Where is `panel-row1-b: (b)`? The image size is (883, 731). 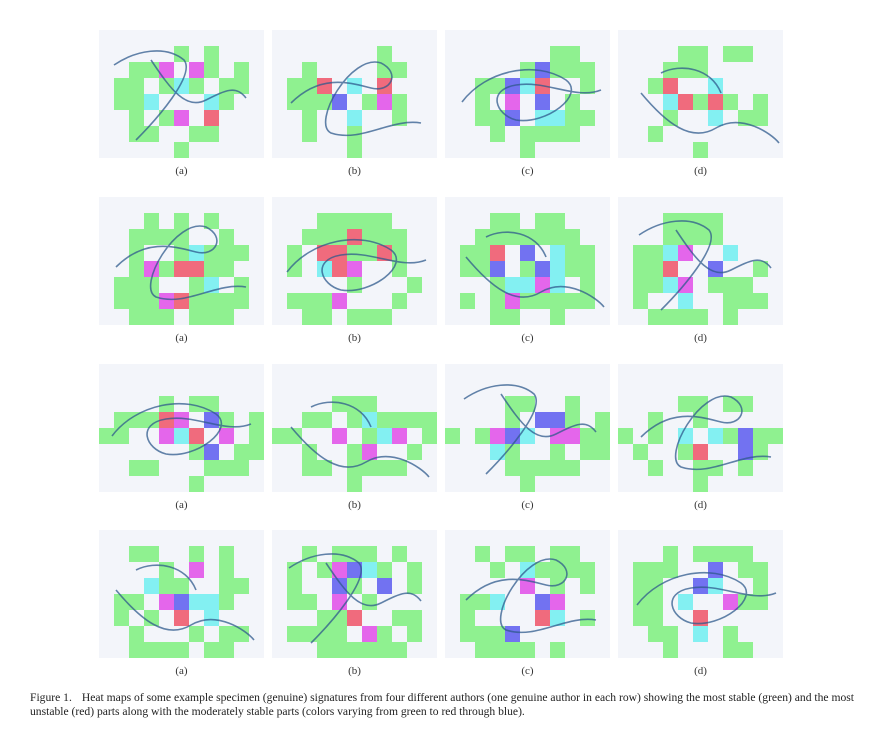 panel-row1-b: (b) is located at coordinates (354, 109).